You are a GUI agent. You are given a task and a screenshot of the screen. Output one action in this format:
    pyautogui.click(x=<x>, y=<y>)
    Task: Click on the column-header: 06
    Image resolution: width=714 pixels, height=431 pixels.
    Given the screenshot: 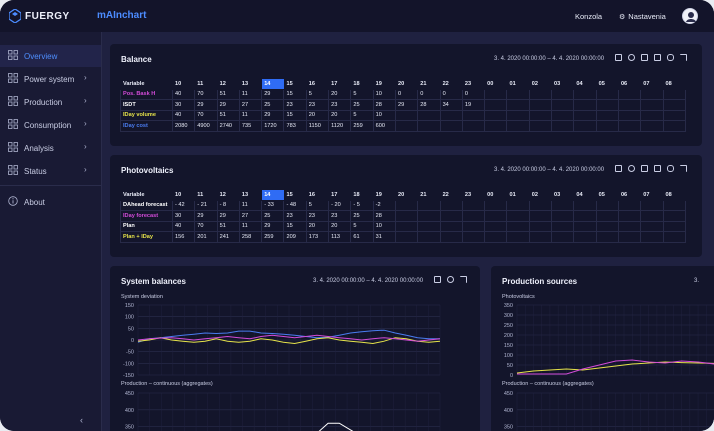 What is the action you would take?
    pyautogui.click(x=624, y=194)
    